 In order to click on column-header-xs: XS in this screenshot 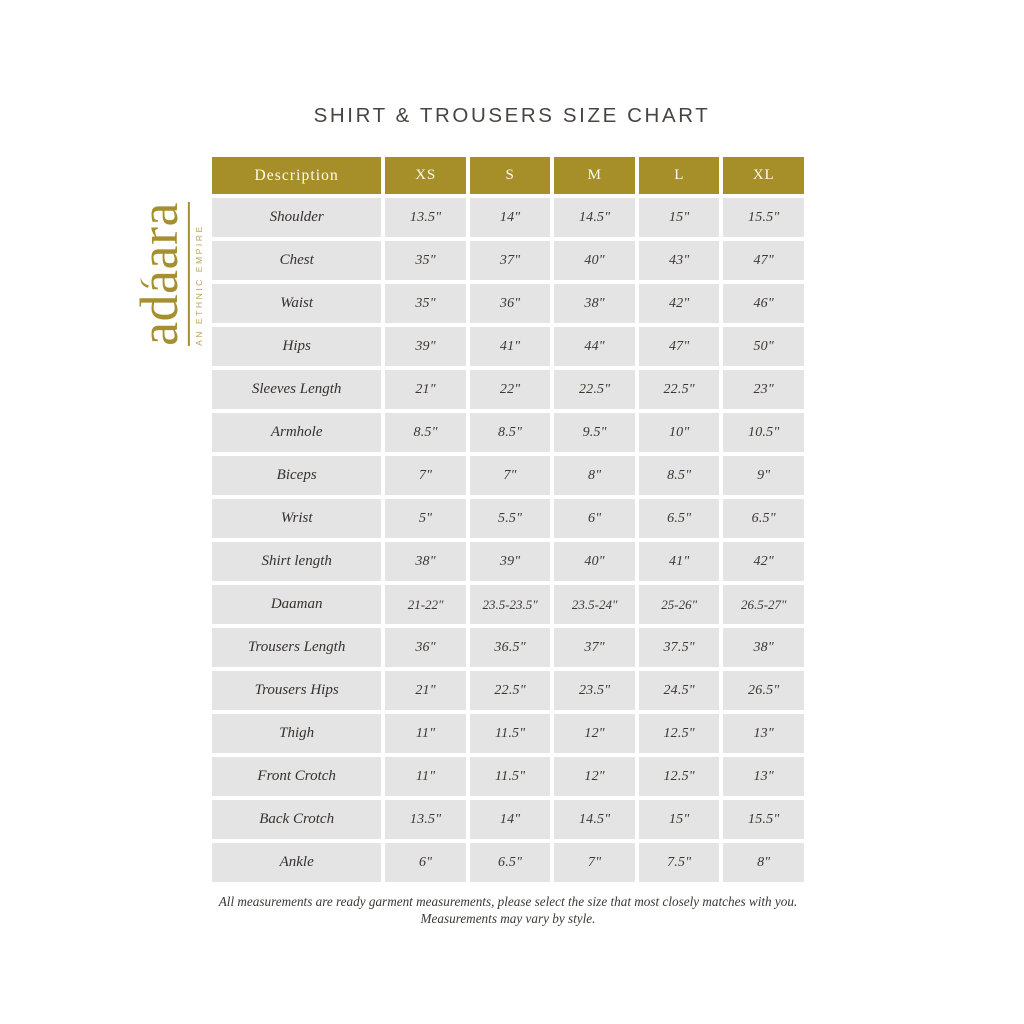, I will do `click(425, 175)`.